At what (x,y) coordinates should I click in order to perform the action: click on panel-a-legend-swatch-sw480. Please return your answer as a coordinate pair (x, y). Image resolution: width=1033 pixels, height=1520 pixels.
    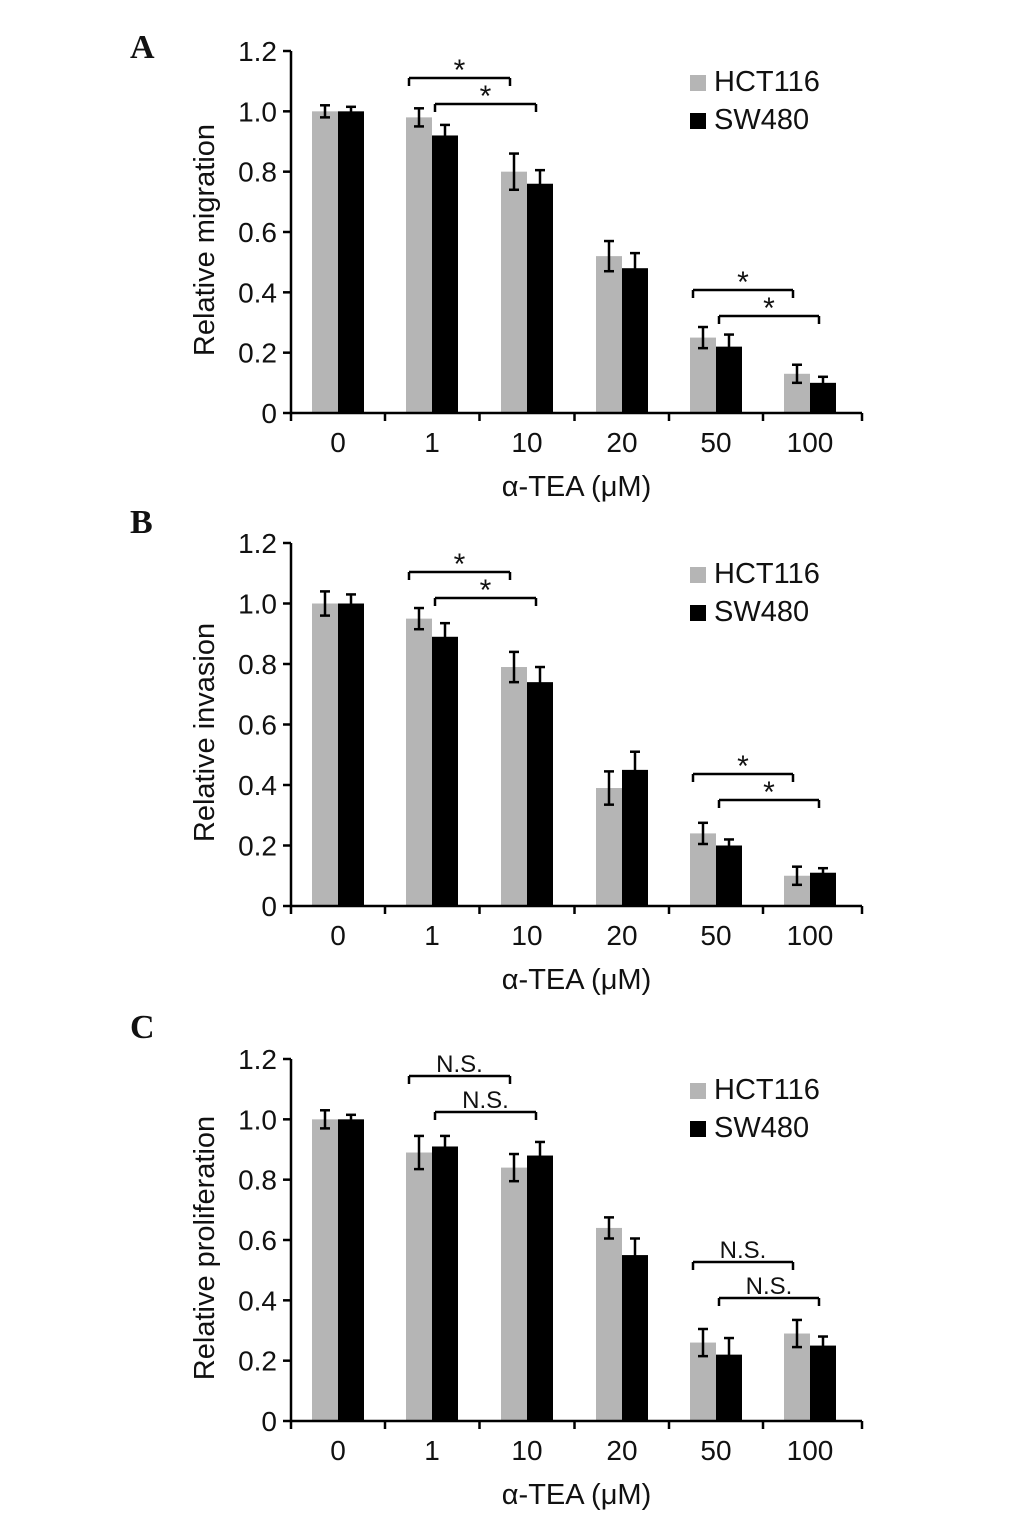
    Looking at the image, I should click on (698, 121).